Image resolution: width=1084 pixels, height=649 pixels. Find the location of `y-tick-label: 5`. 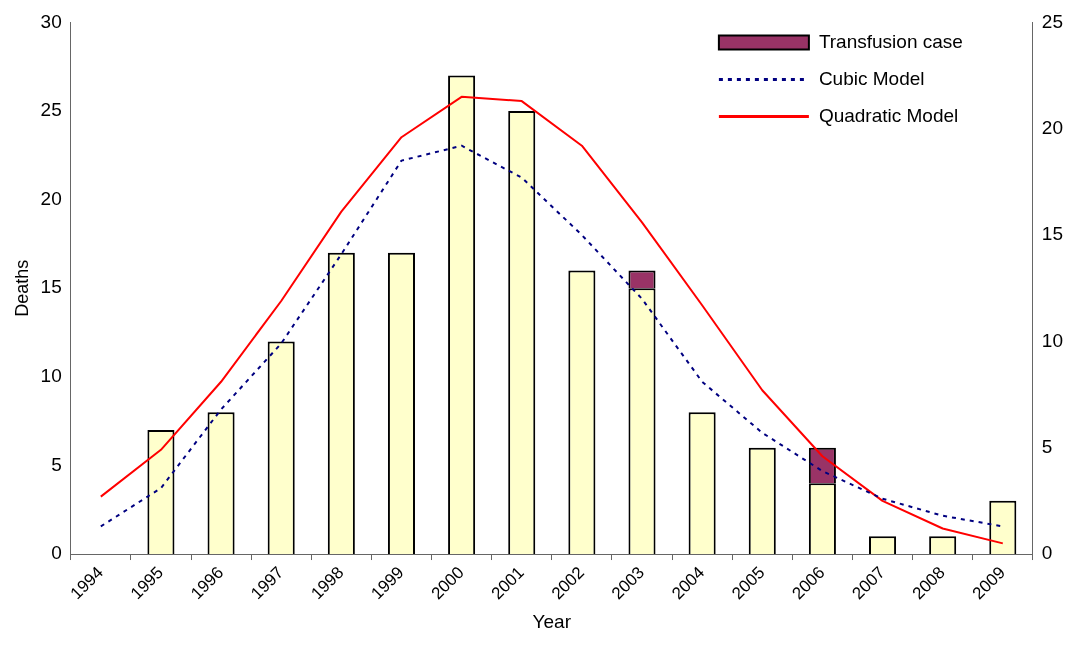

y-tick-label: 5 is located at coordinates (56, 464).